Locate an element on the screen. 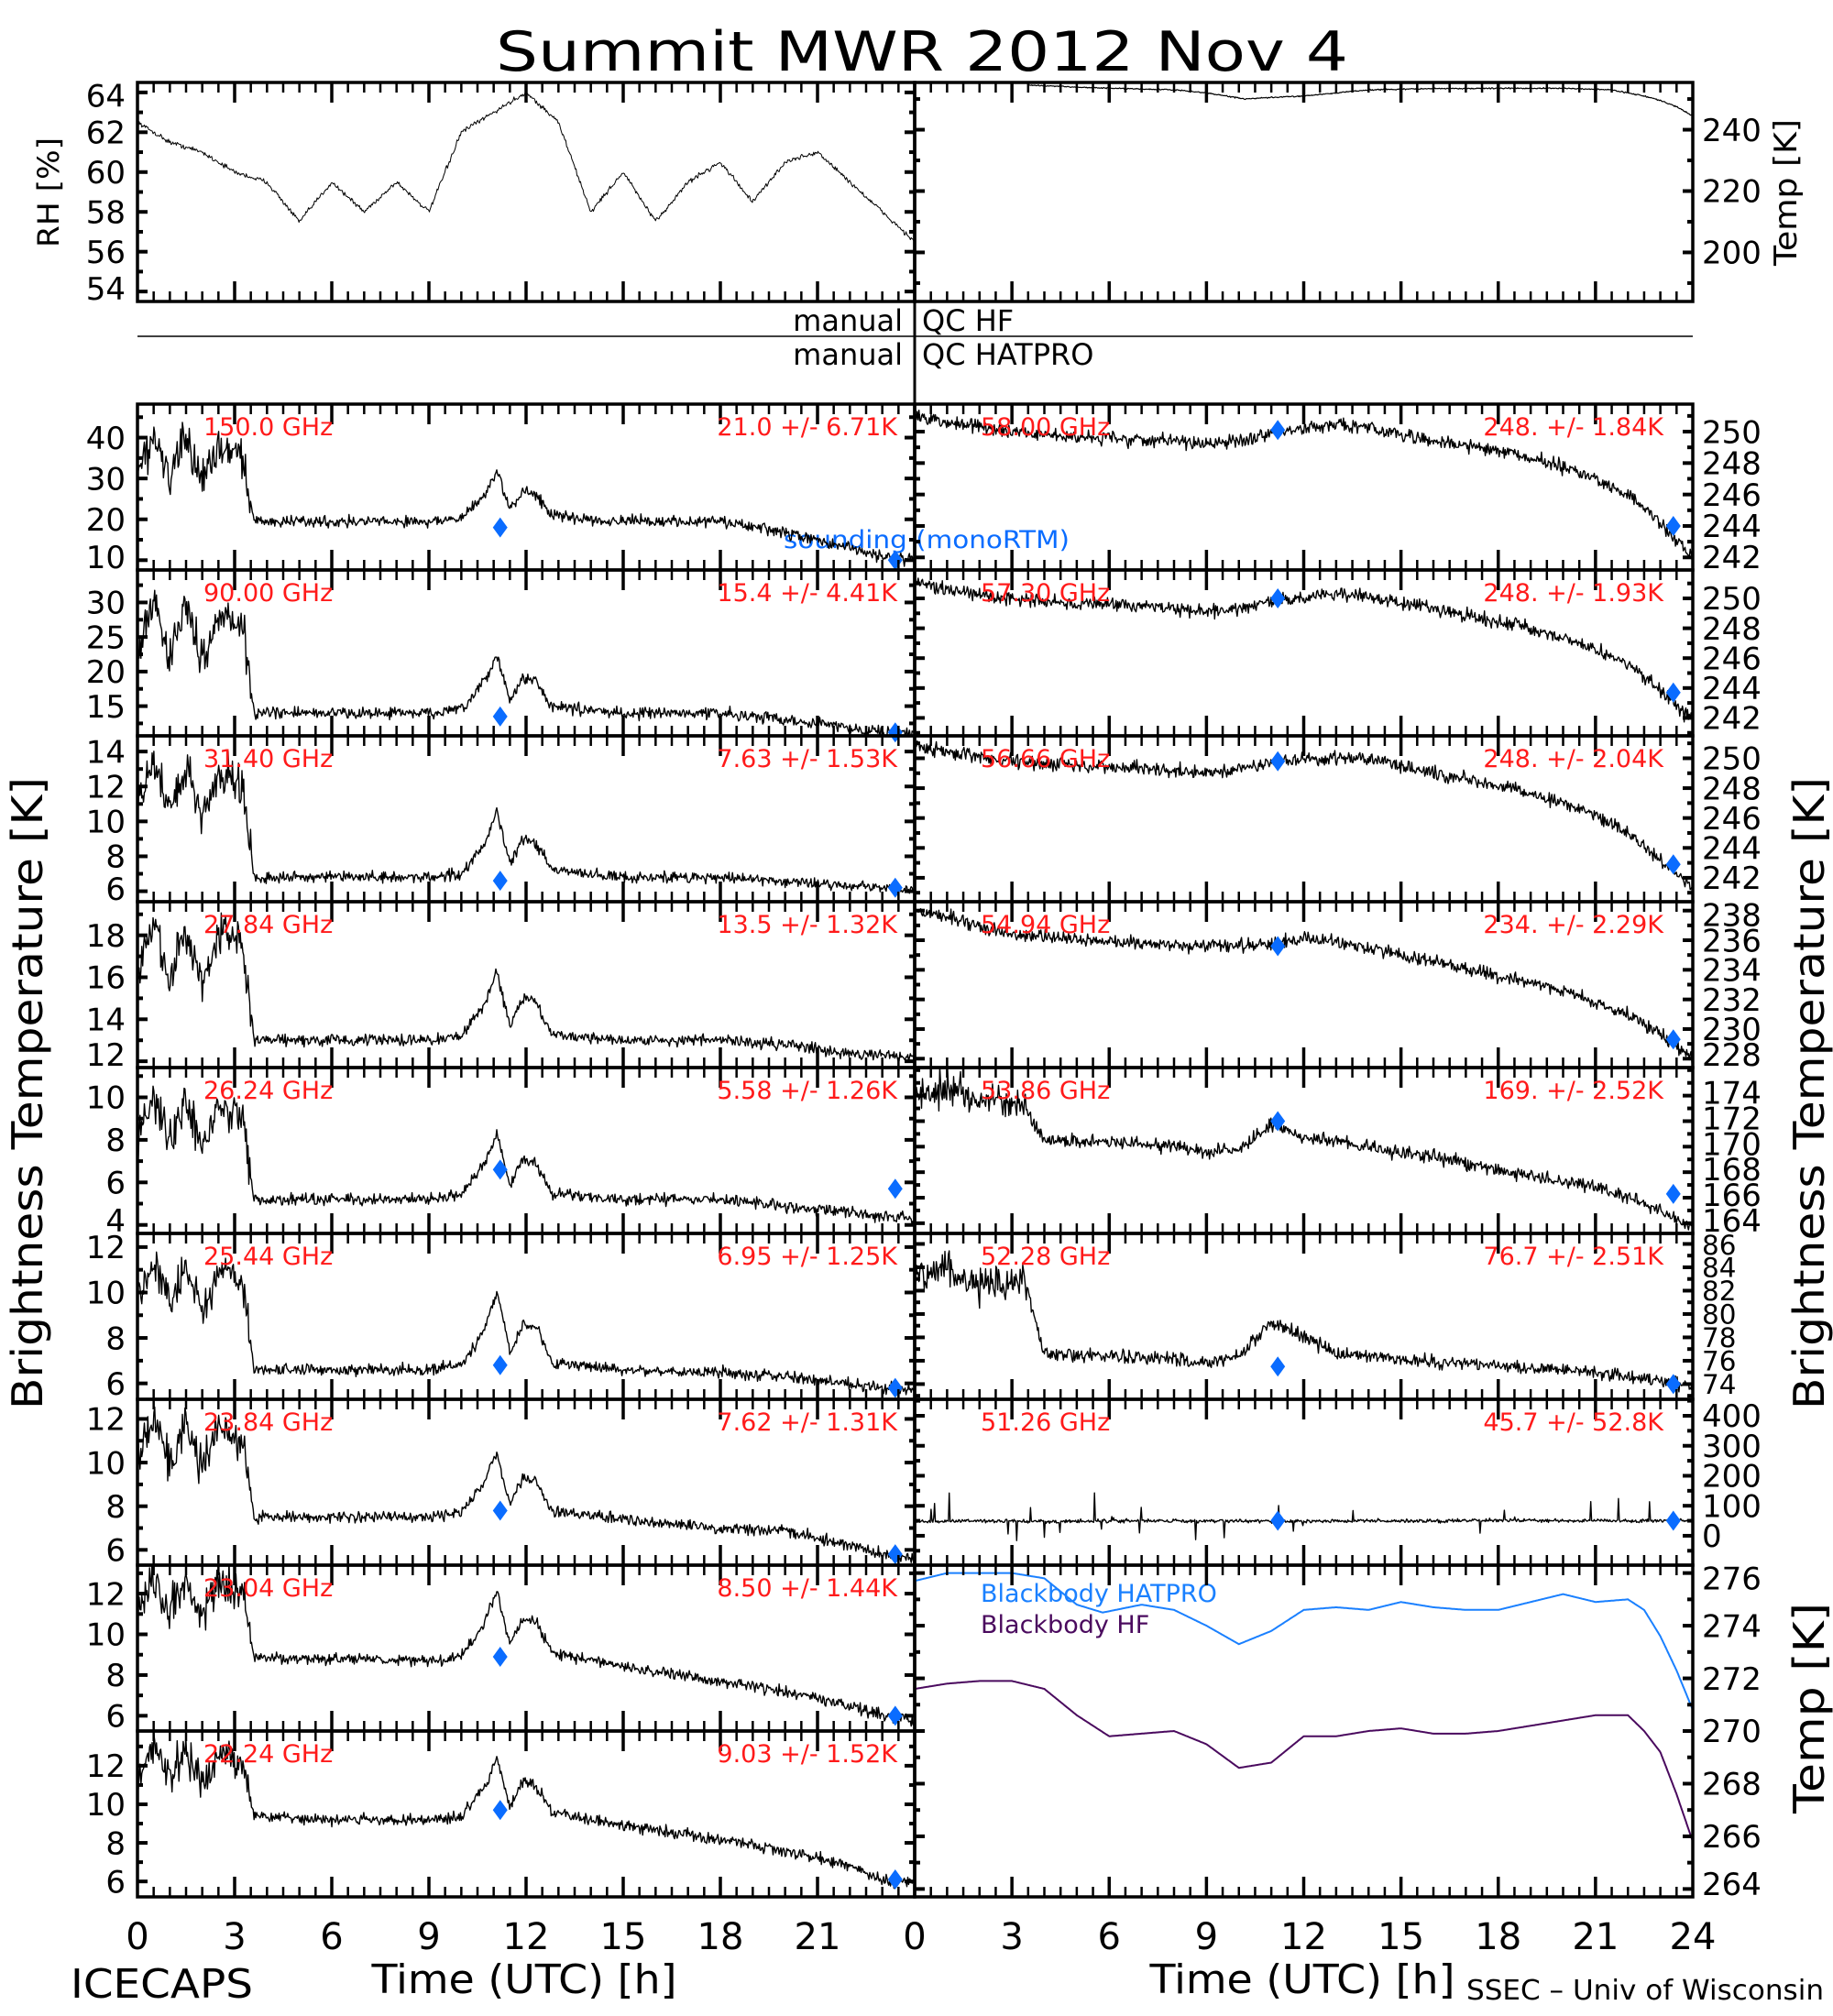  qc-hf-label: QC HF is located at coordinates (968, 320).